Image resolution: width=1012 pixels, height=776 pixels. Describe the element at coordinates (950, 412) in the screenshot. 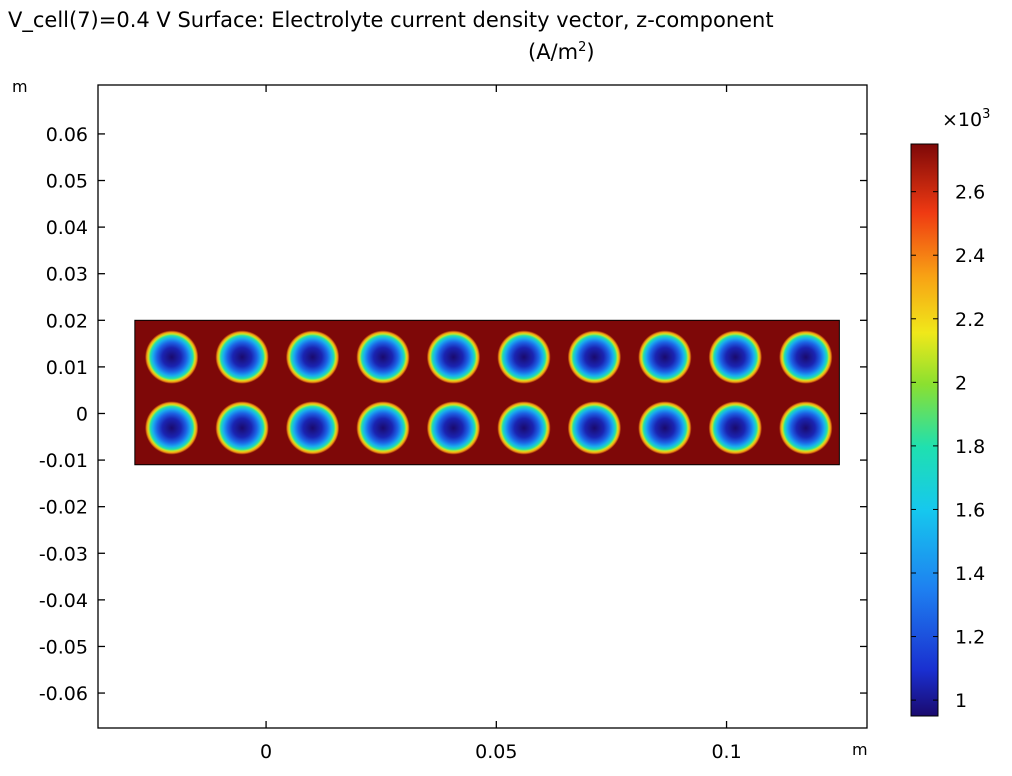

I see `colorbar: 2.6 2.4 2.2 2 1.8 1.6 1.4 1.2 1 ×10³` at that location.